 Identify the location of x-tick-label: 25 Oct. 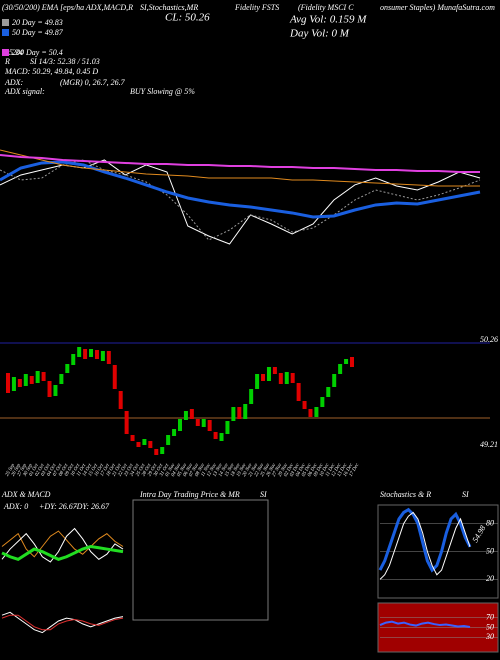
(141, 470).